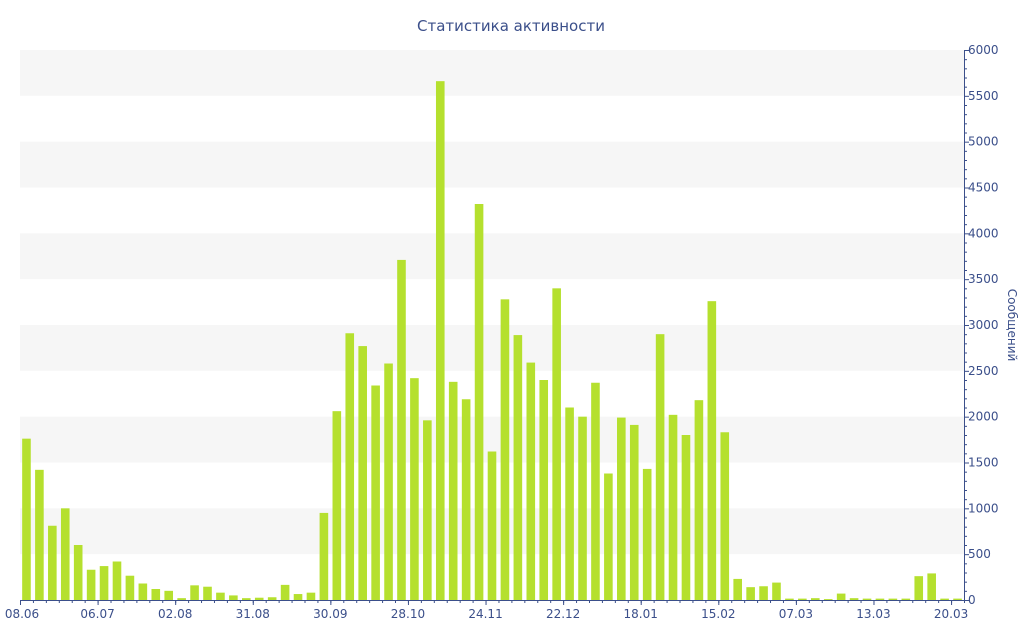 The width and height of the screenshot is (1024, 644). I want to click on y-axis-label: Сообщений, so click(1012, 325).